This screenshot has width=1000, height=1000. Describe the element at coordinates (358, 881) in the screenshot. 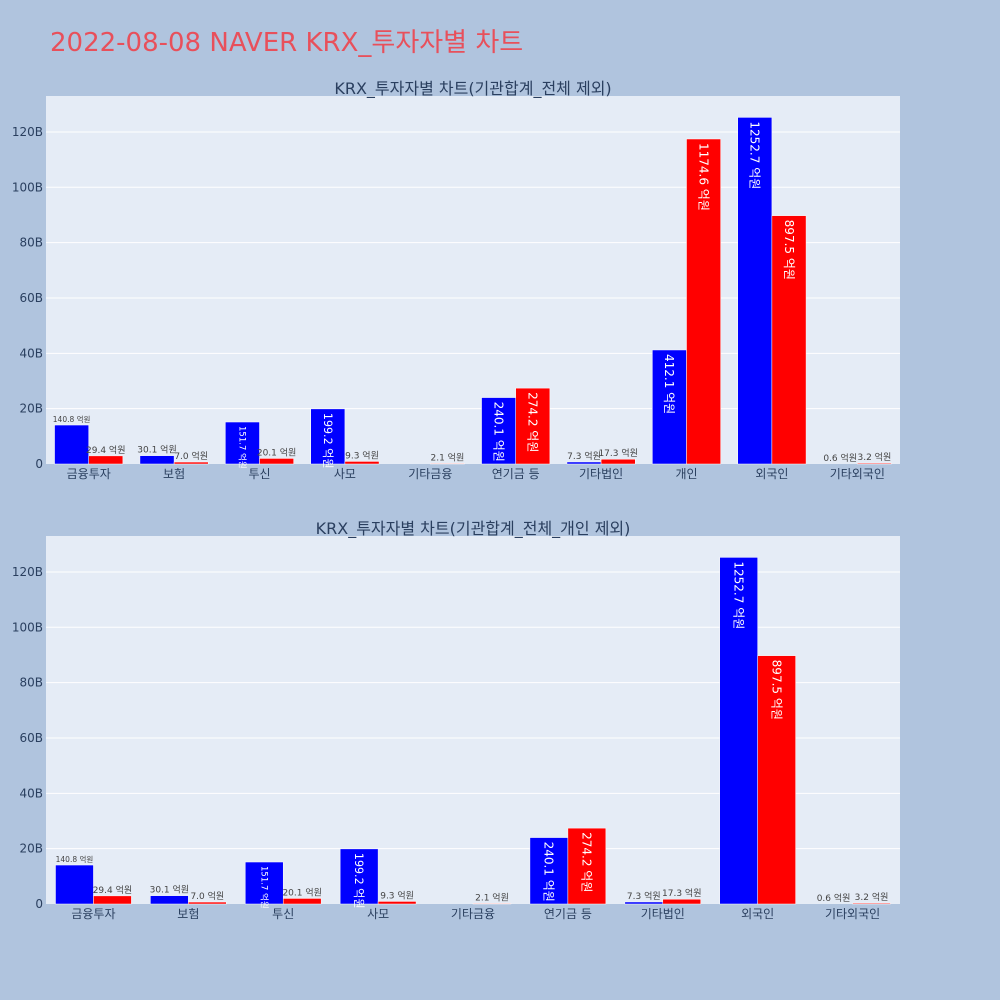

I see `data-label: 199.2 억원` at that location.